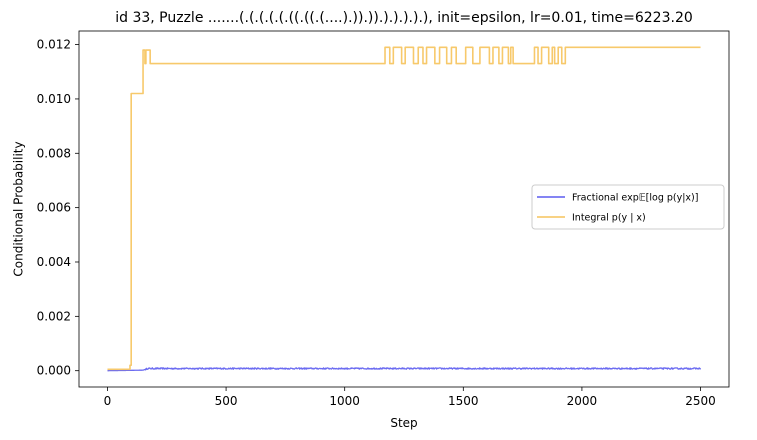 The width and height of the screenshot is (757, 440). What do you see at coordinates (344, 401) in the screenshot?
I see `x-tick-label: 1000` at bounding box center [344, 401].